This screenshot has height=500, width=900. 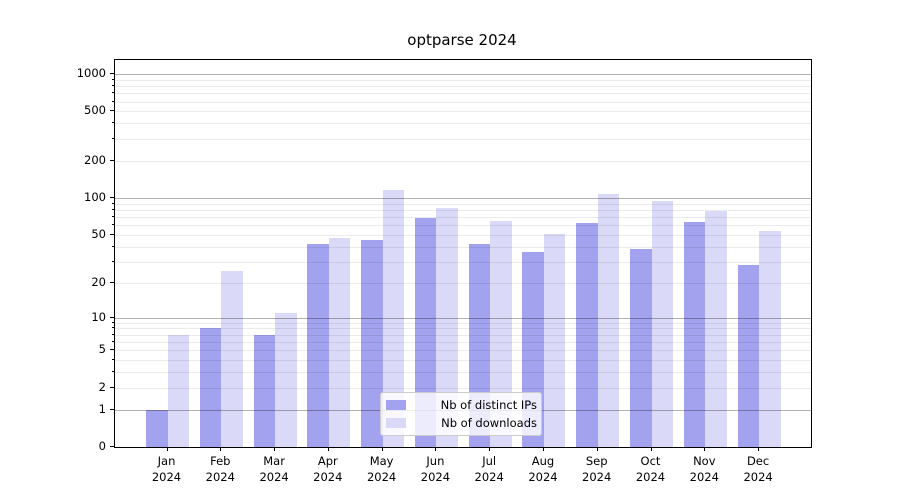 What do you see at coordinates (396, 423) in the screenshot?
I see `legend-swatch-downloads-icon` at bounding box center [396, 423].